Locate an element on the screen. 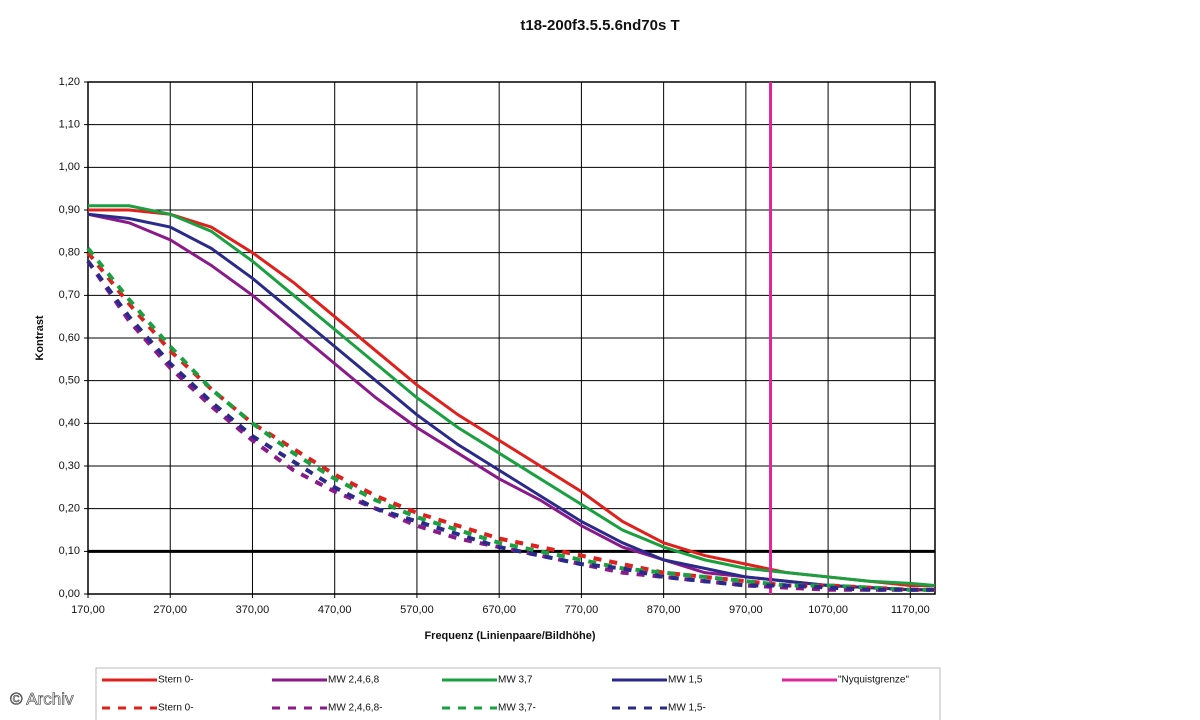 The image size is (1200, 720). y-tick-label: 0,40 is located at coordinates (69, 423).